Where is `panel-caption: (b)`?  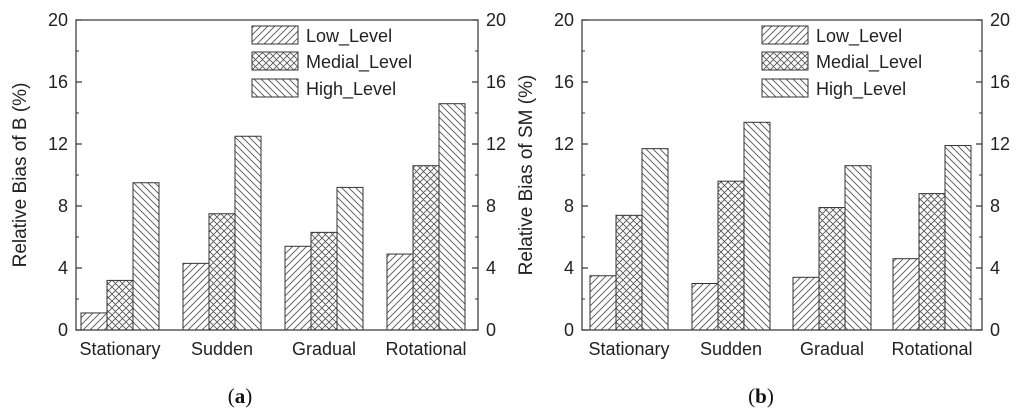
panel-caption: (b) is located at coordinates (761, 396).